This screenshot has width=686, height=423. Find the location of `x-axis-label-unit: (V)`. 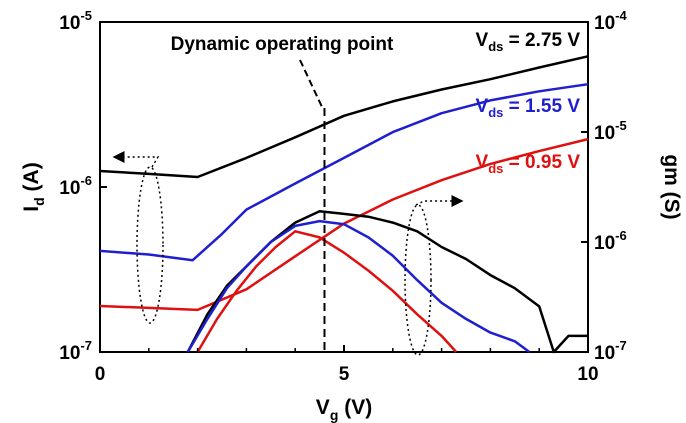

x-axis-label-unit: (V) is located at coordinates (355, 407).